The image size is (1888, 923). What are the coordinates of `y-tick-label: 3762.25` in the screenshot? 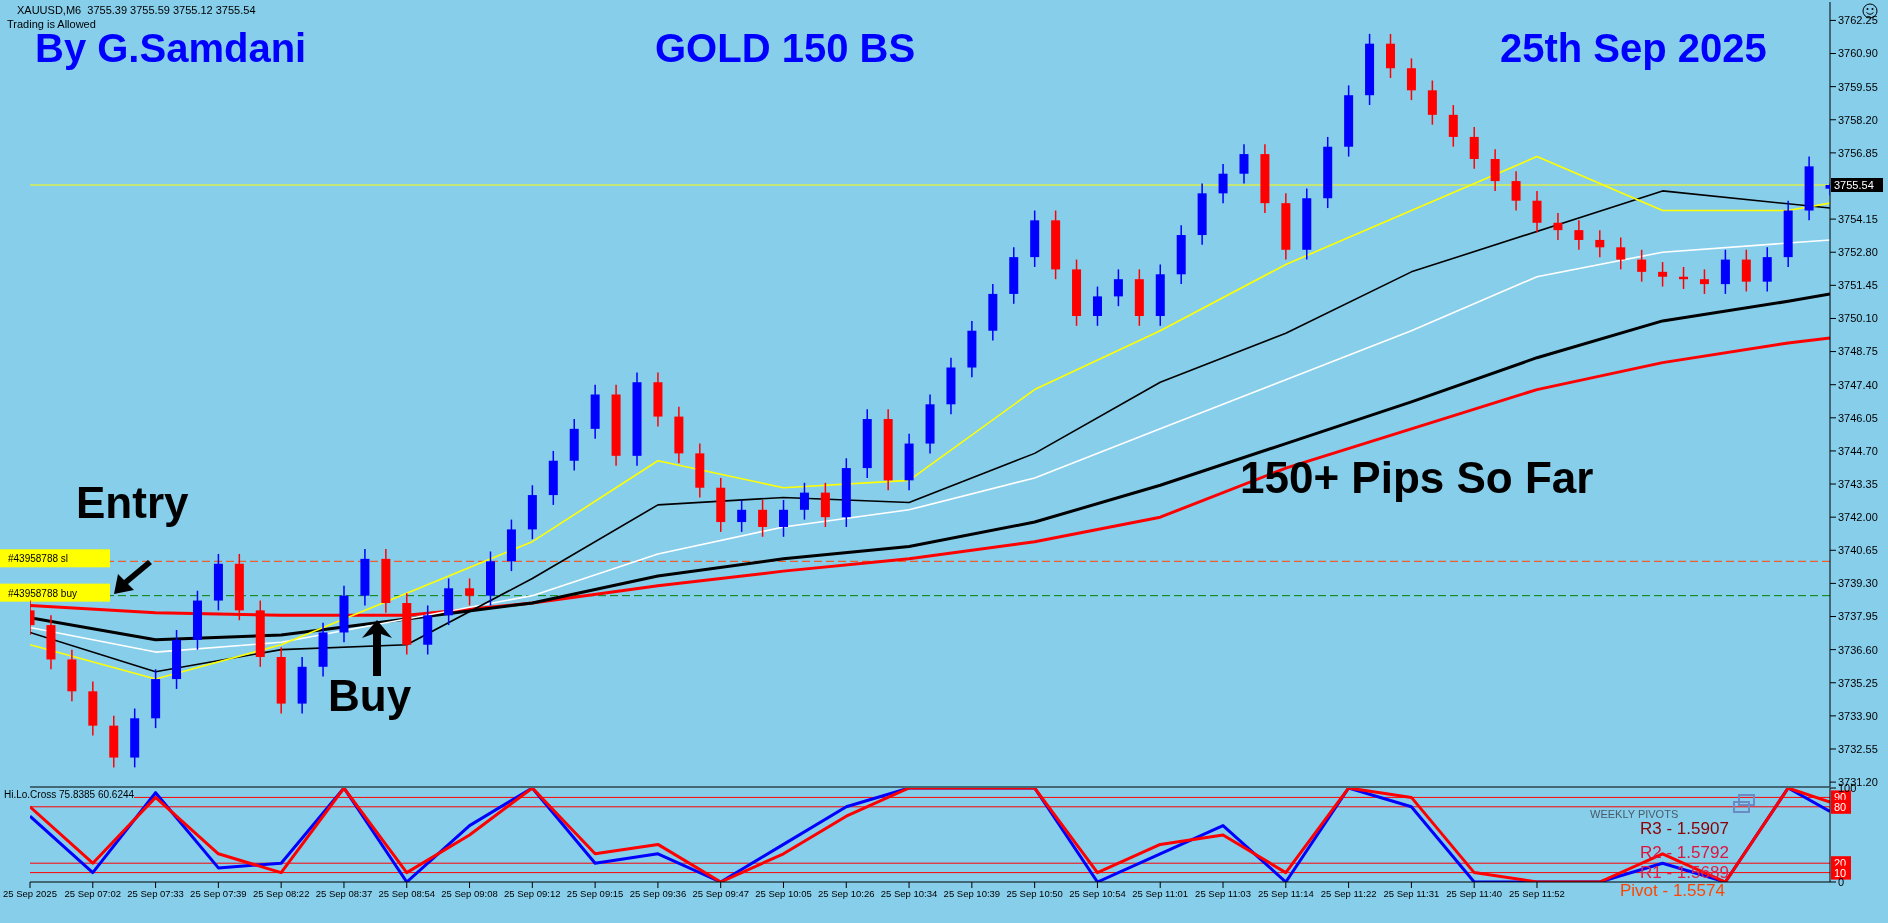 It's located at (1858, 20).